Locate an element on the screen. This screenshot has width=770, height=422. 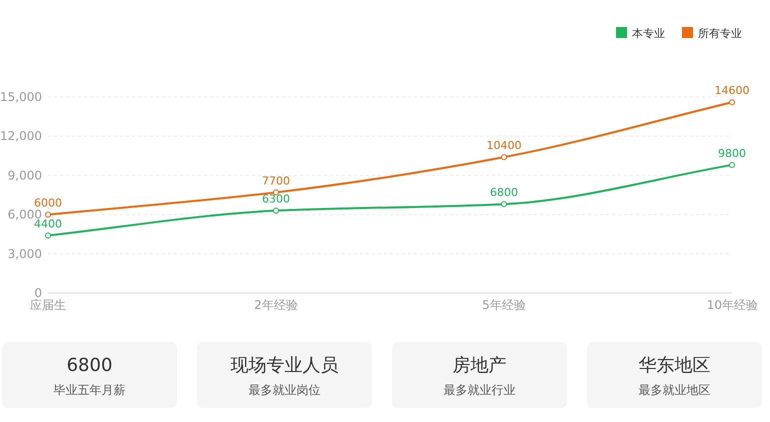
data-label: 9800 is located at coordinates (732, 153).